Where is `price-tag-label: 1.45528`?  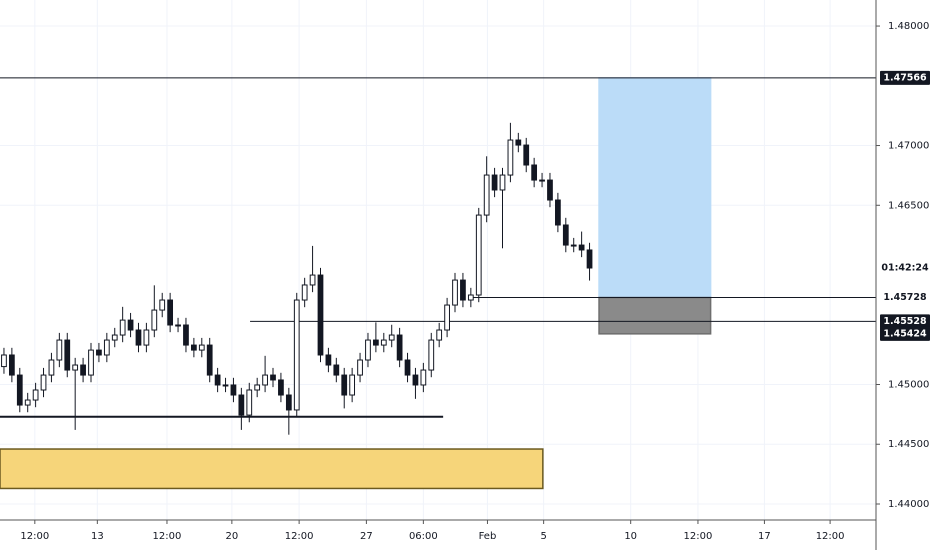 price-tag-label: 1.45528 is located at coordinates (905, 321).